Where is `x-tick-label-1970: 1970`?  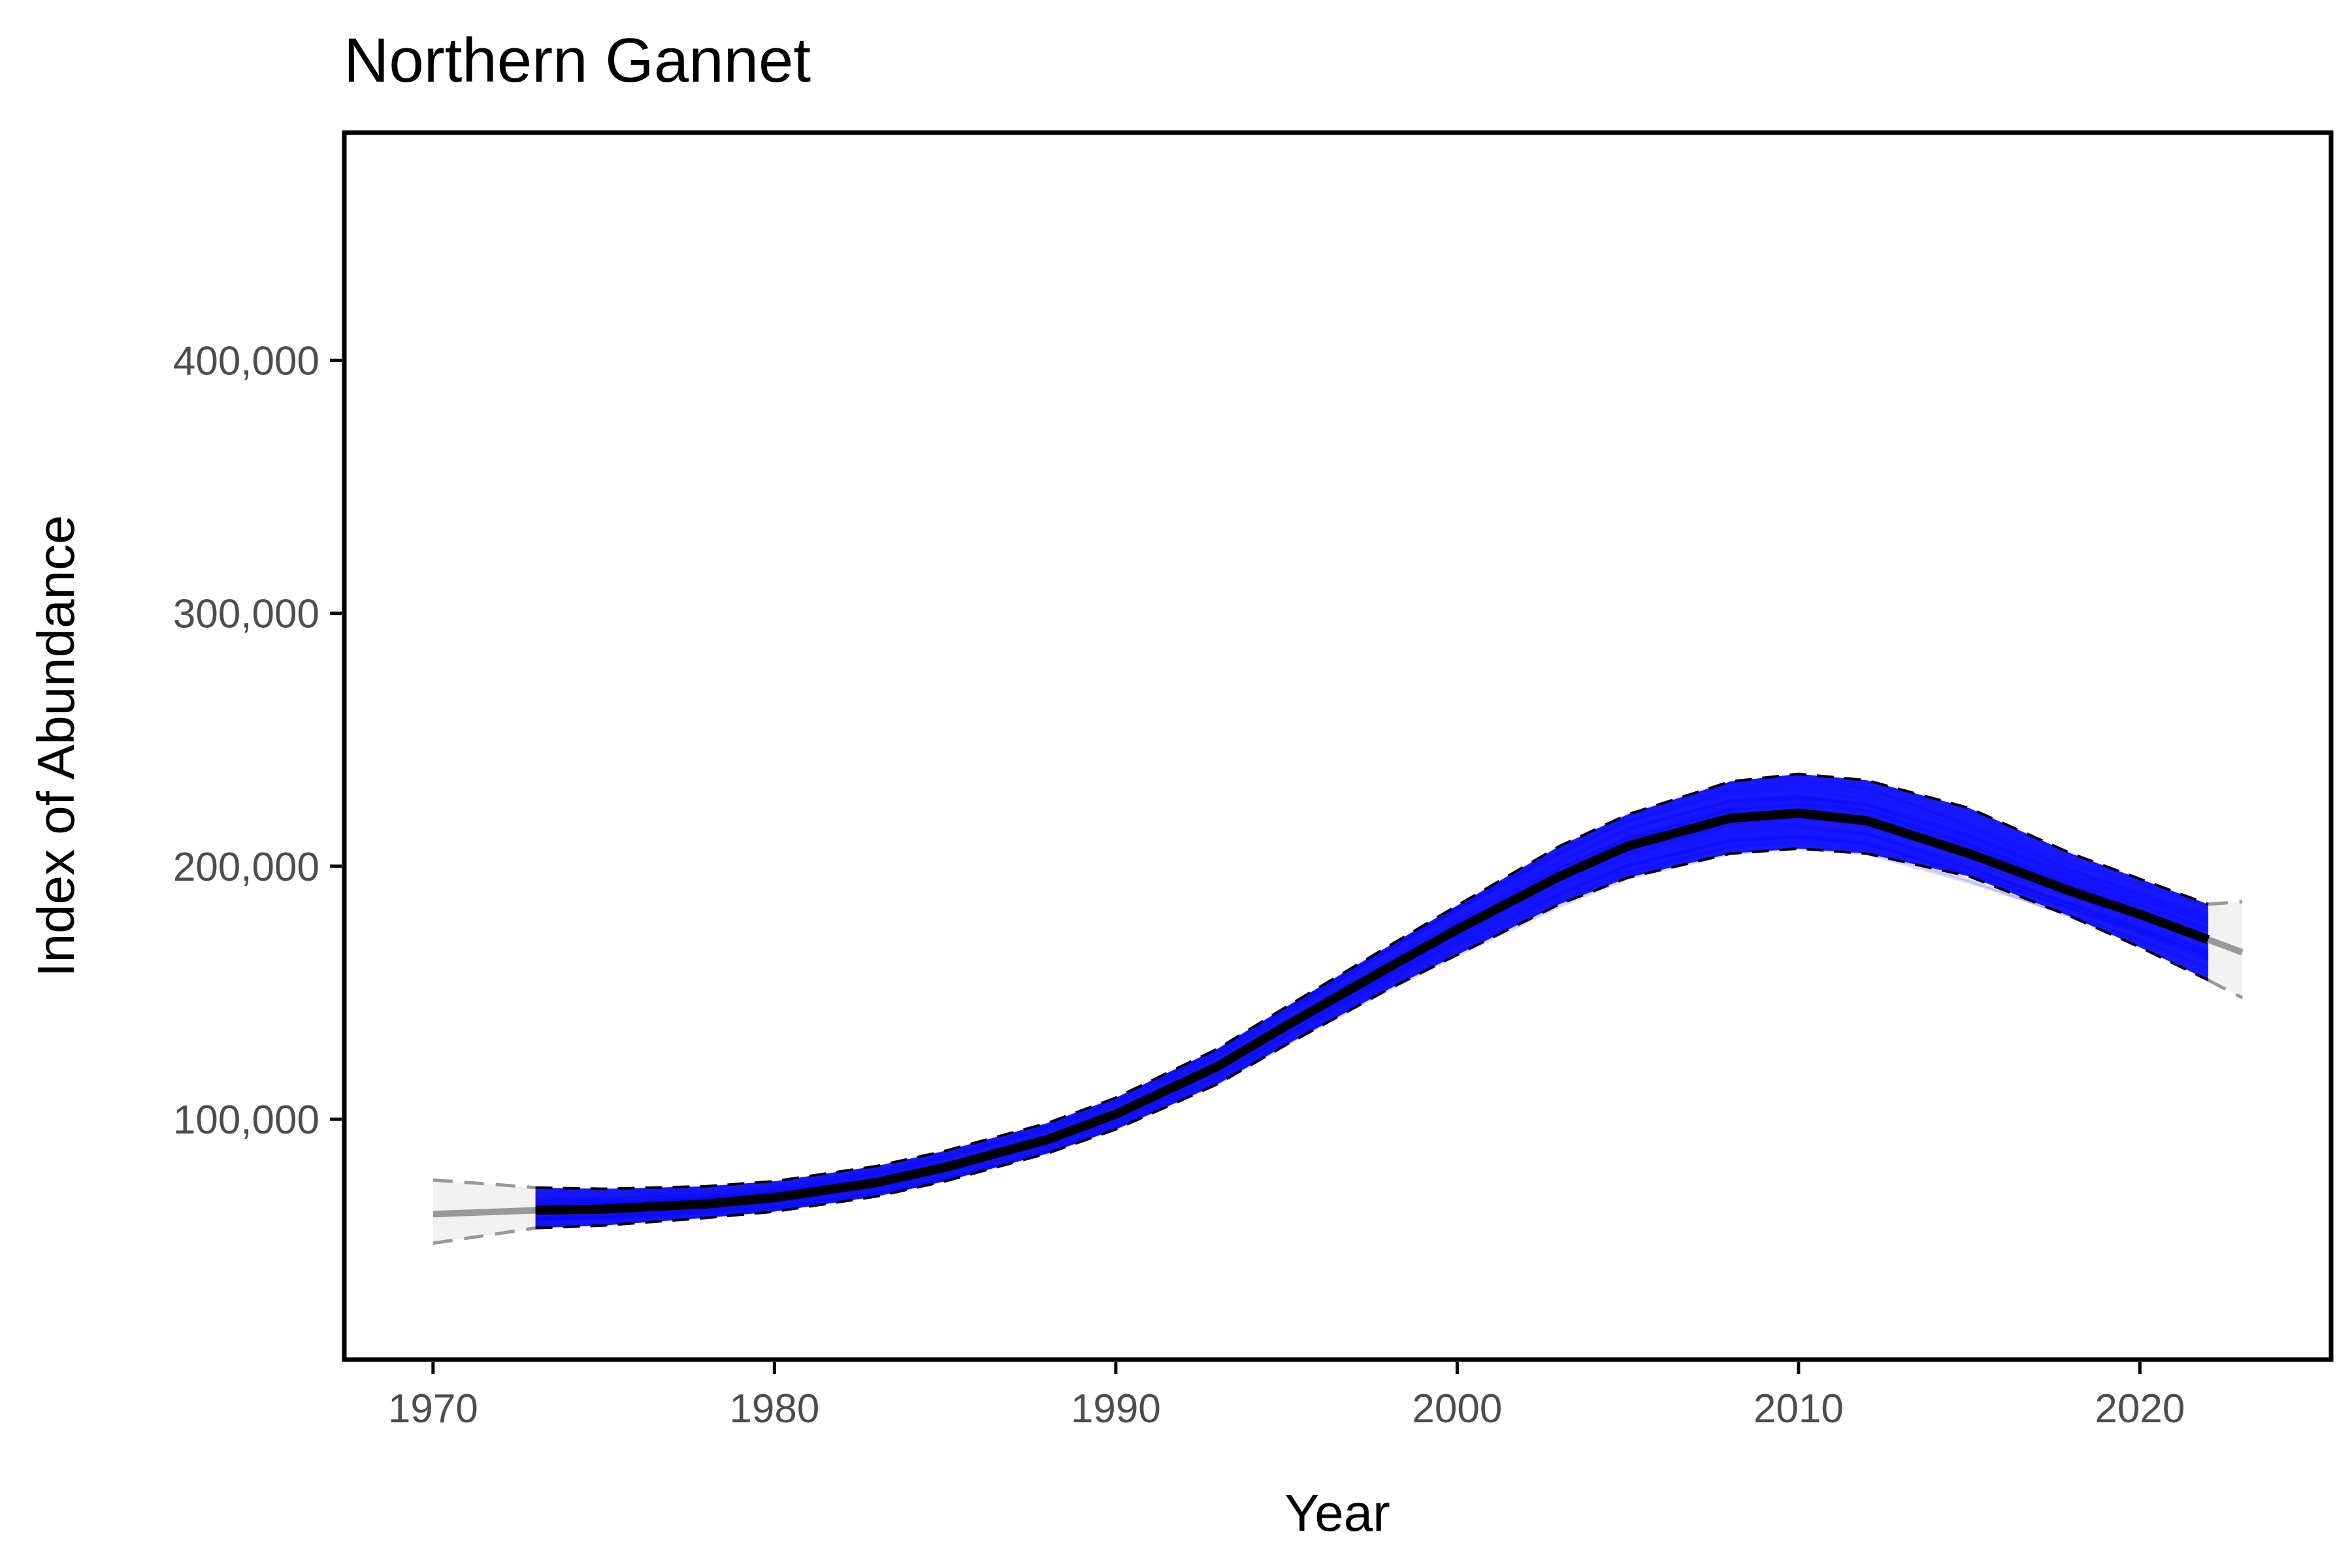 x-tick-label-1970: 1970 is located at coordinates (433, 1408).